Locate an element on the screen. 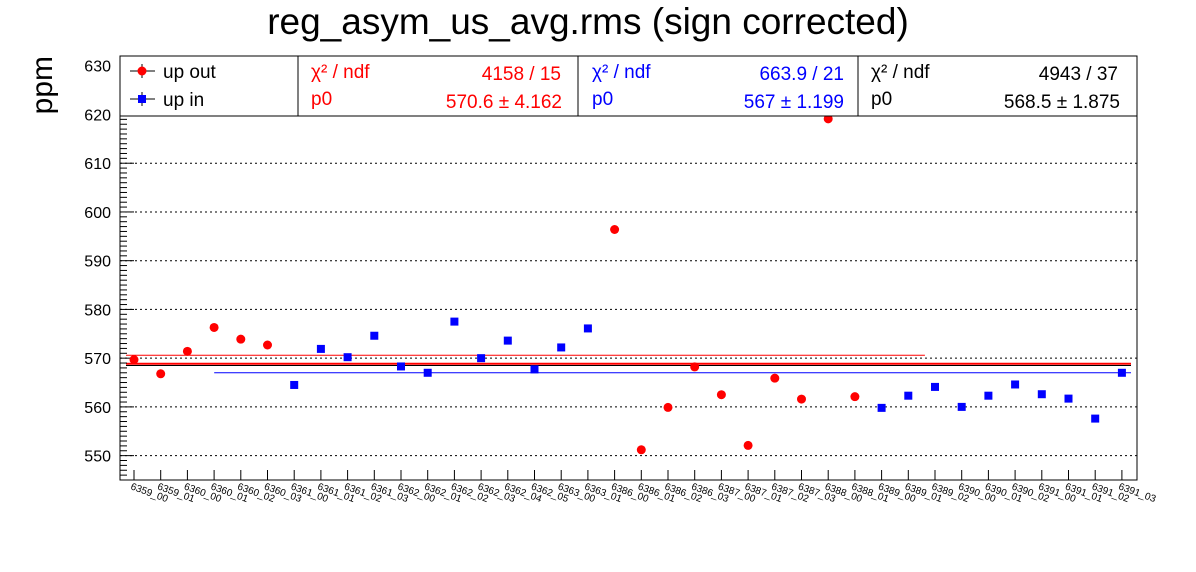 The width and height of the screenshot is (1196, 572). y-tick-label: 610 is located at coordinates (97, 164).